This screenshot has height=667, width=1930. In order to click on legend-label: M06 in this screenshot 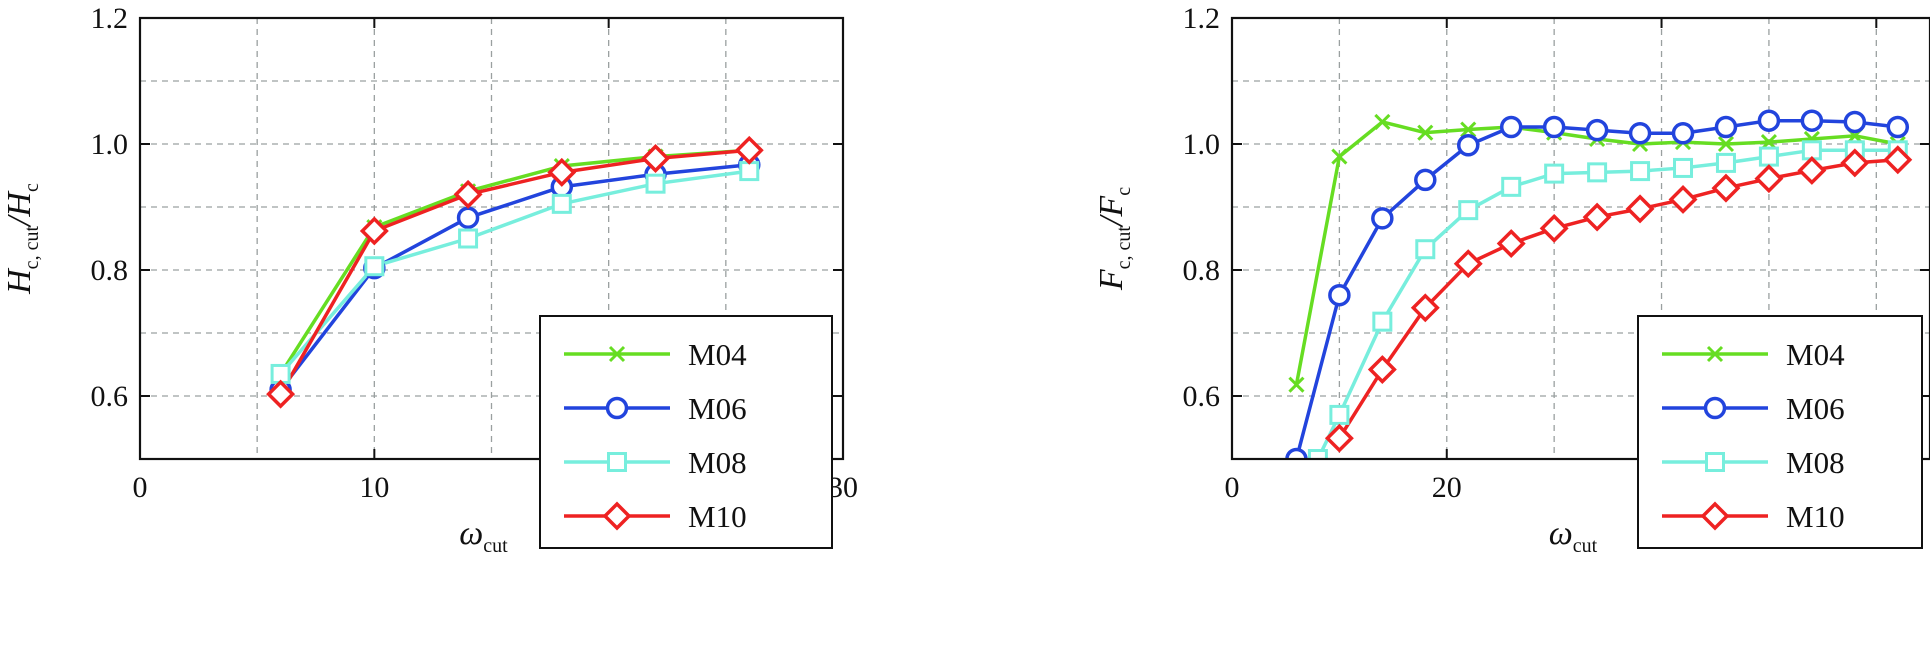, I will do `click(717, 408)`.